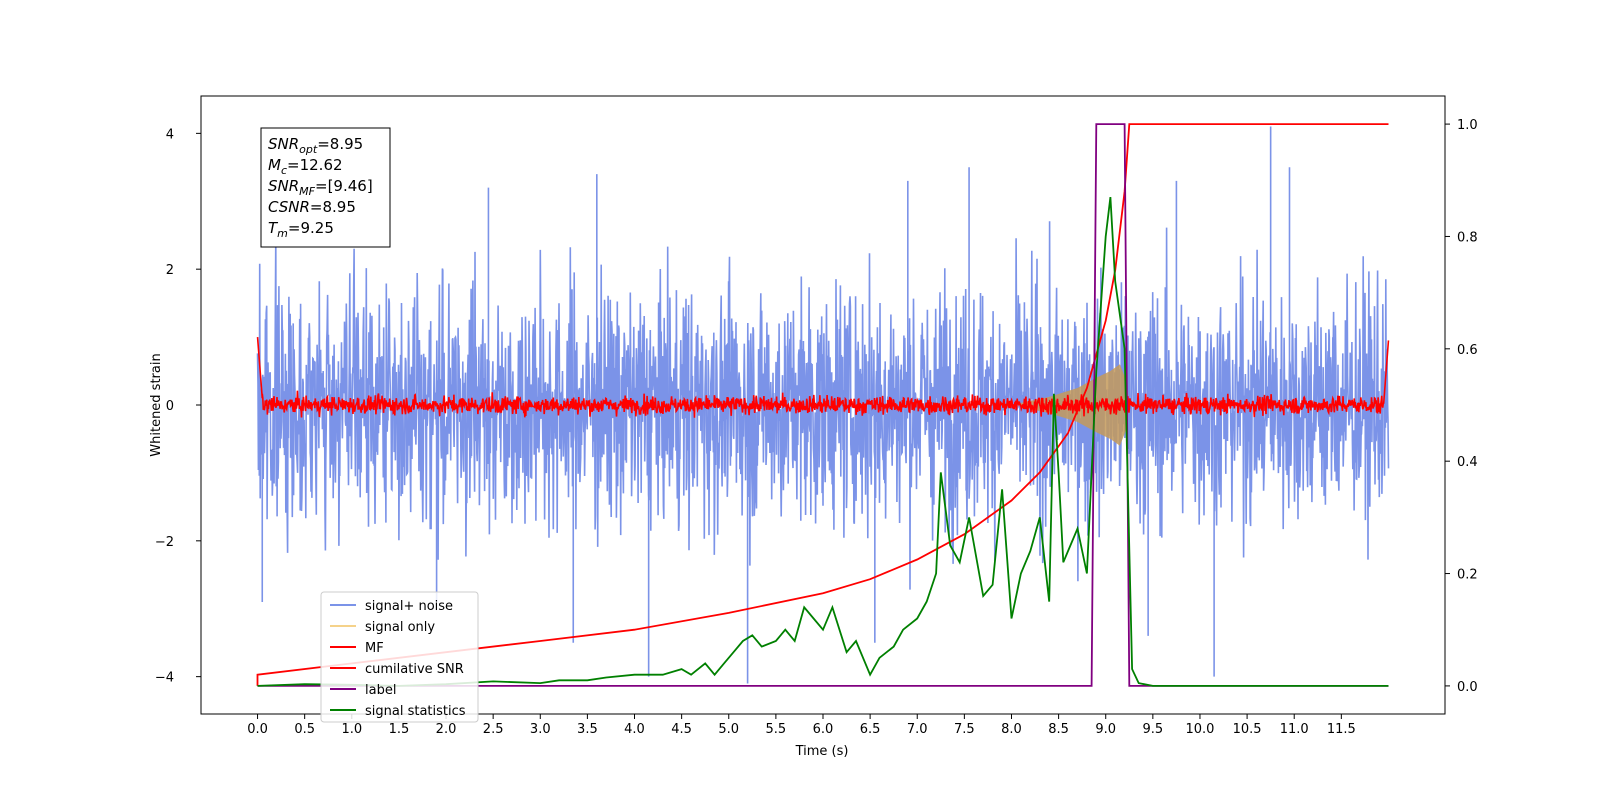 This screenshot has width=1600, height=800. What do you see at coordinates (304, 729) in the screenshot?
I see `x-tick-label: 0.5` at bounding box center [304, 729].